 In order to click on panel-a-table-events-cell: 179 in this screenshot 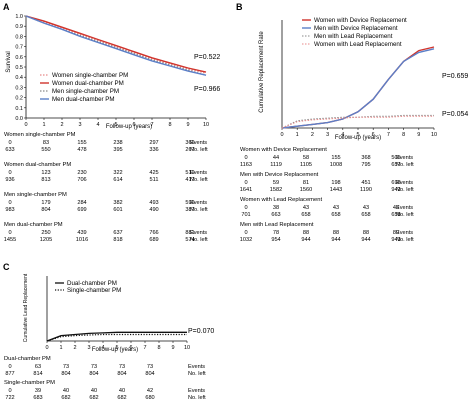, I will do `click(45, 203)`.